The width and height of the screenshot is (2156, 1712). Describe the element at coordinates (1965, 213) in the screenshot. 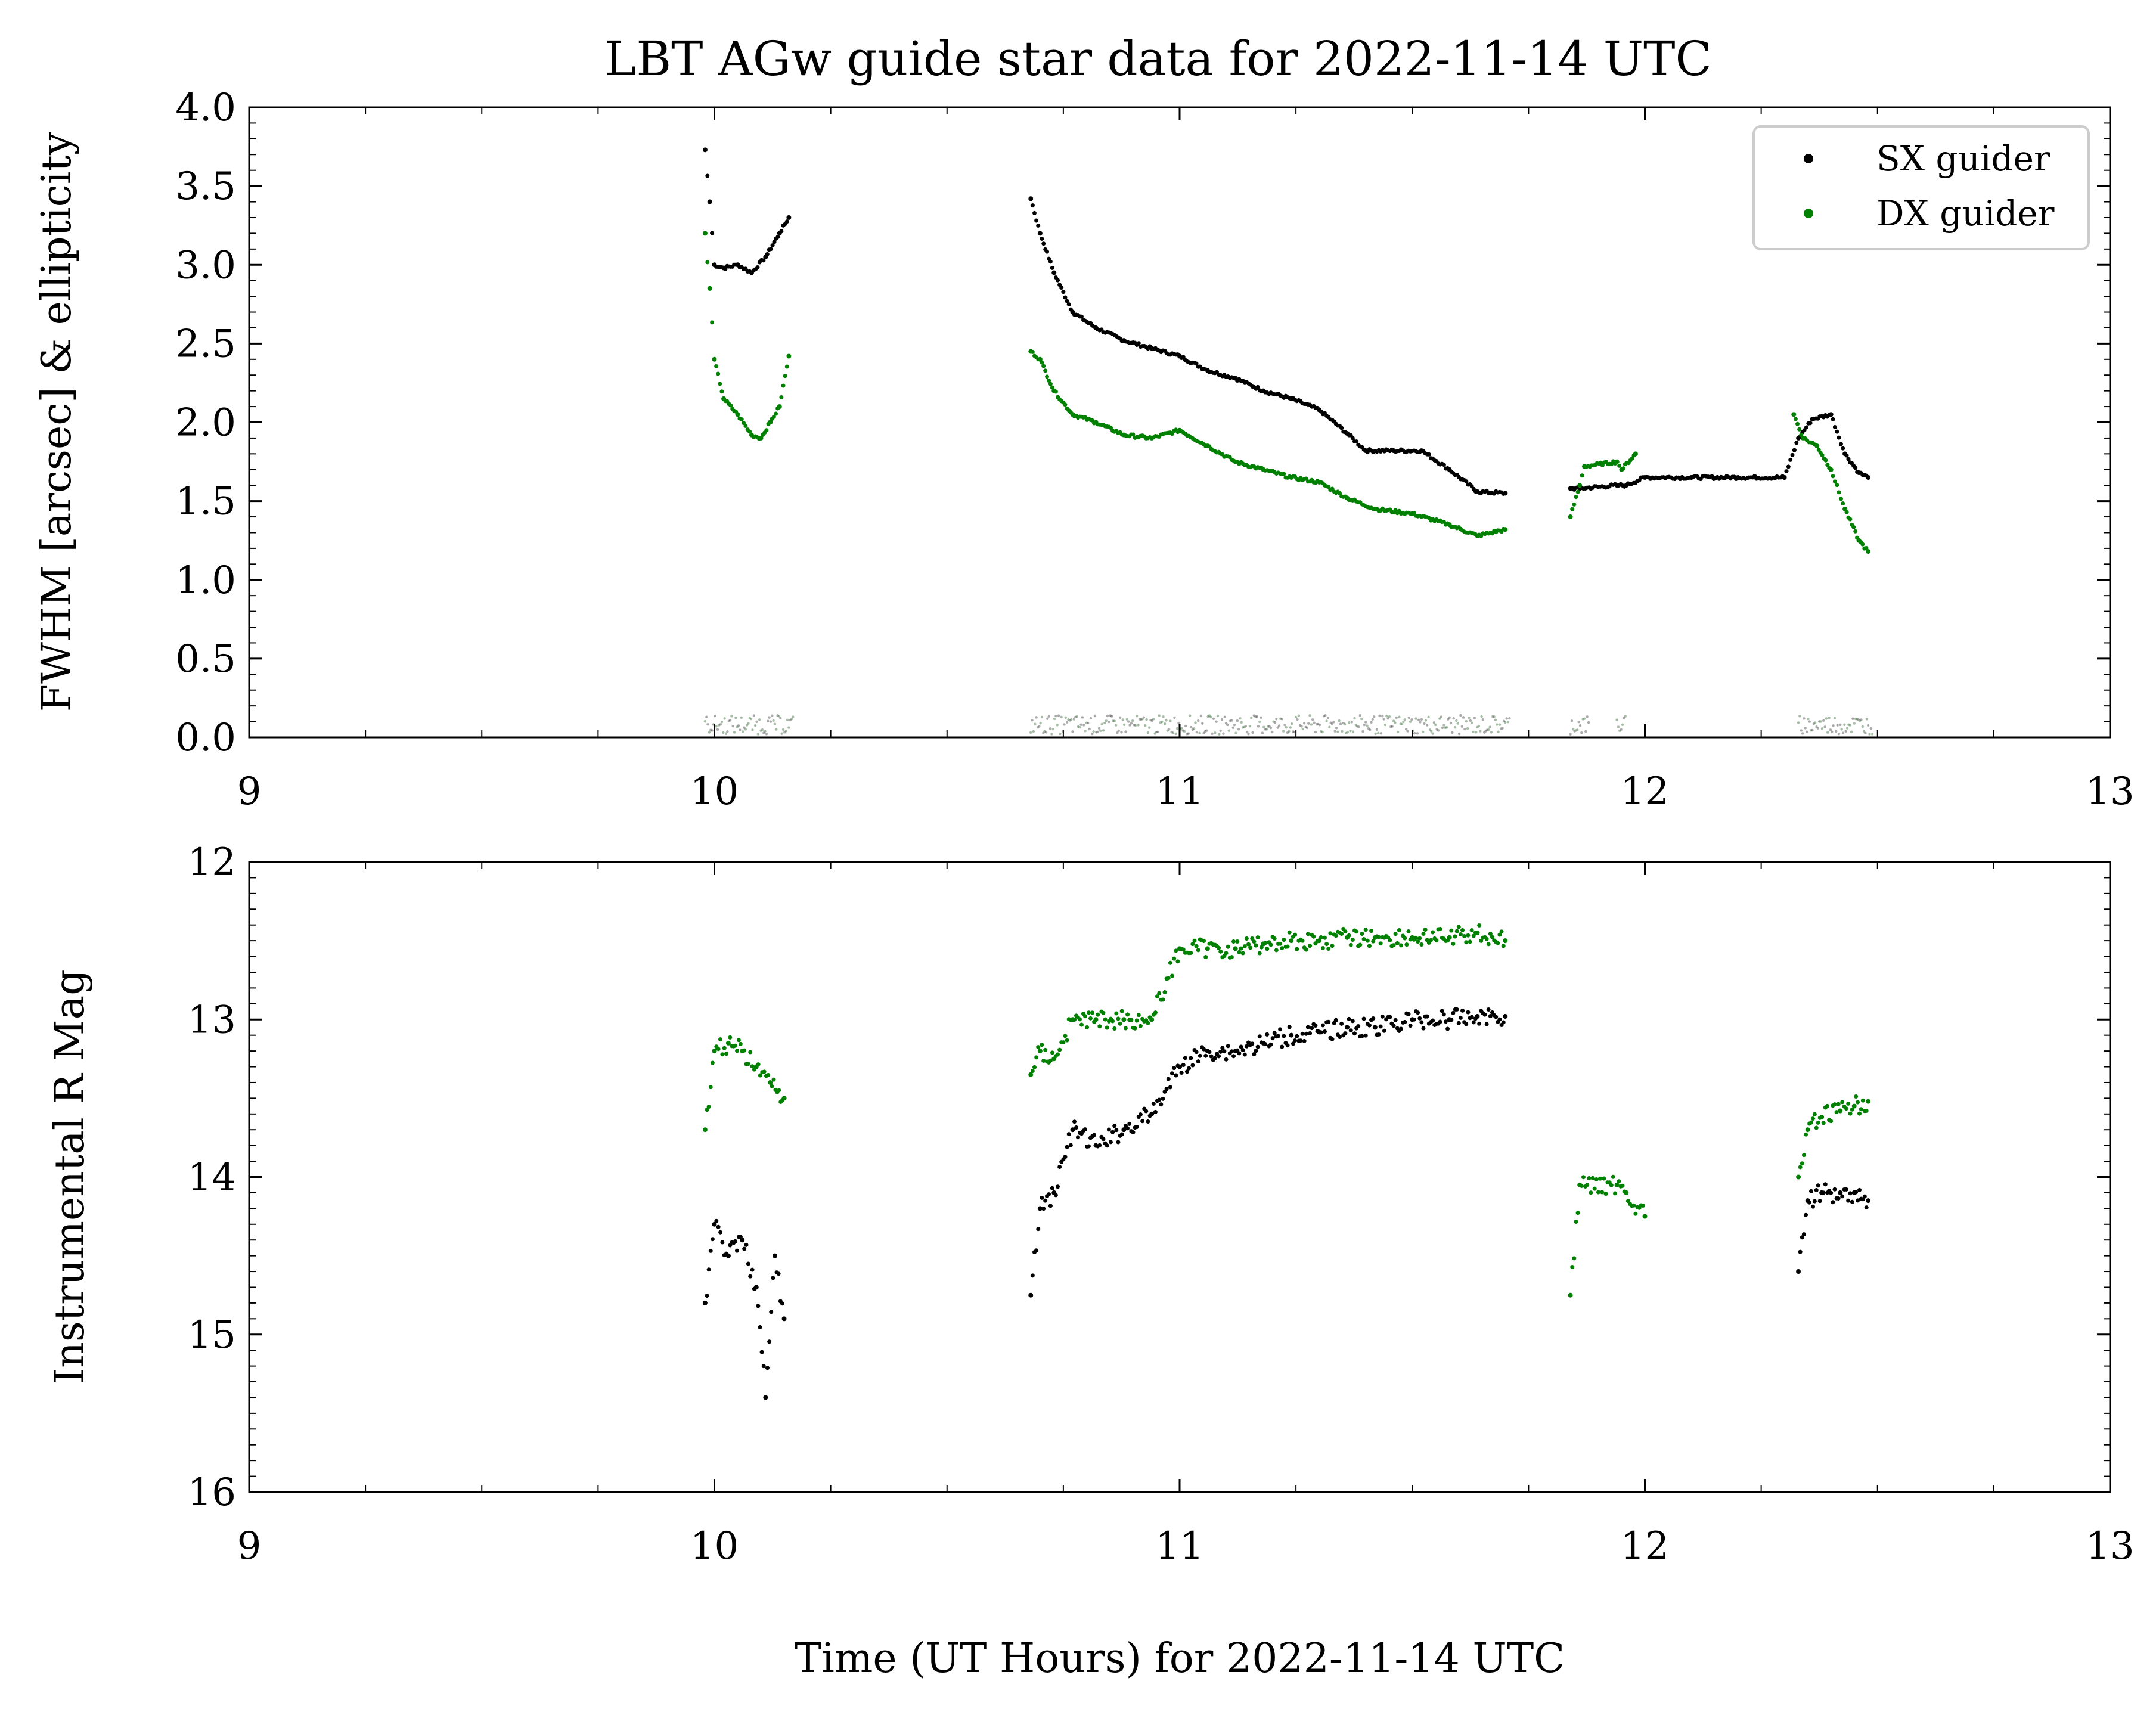

I see `legend-label-dx: DX guider` at that location.